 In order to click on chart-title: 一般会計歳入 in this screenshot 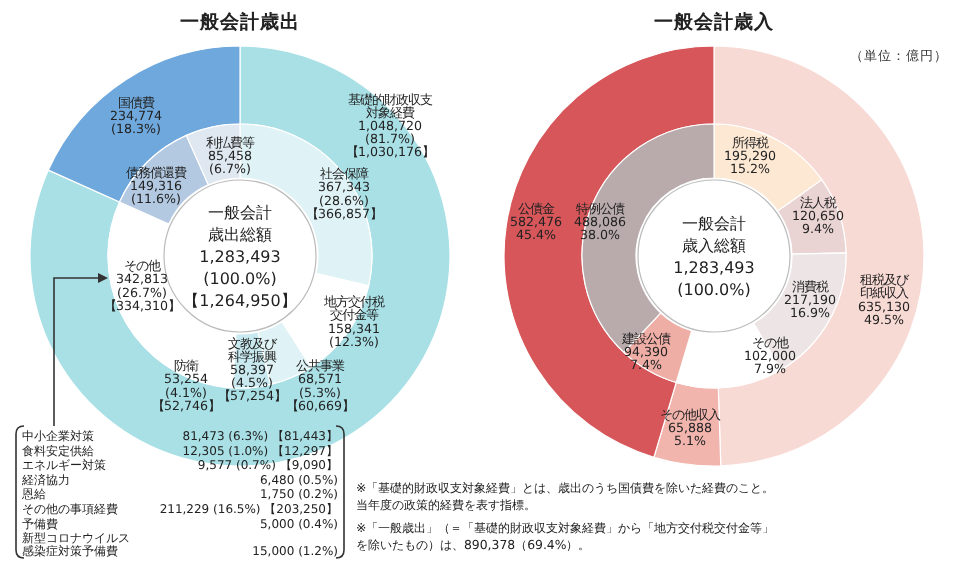, I will do `click(715, 22)`.